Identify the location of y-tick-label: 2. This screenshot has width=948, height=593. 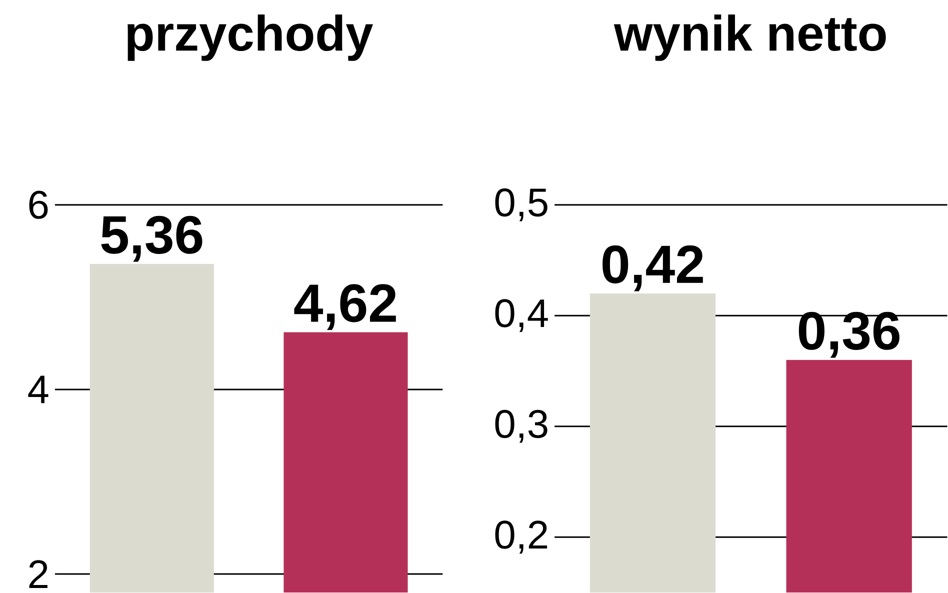
(38, 574).